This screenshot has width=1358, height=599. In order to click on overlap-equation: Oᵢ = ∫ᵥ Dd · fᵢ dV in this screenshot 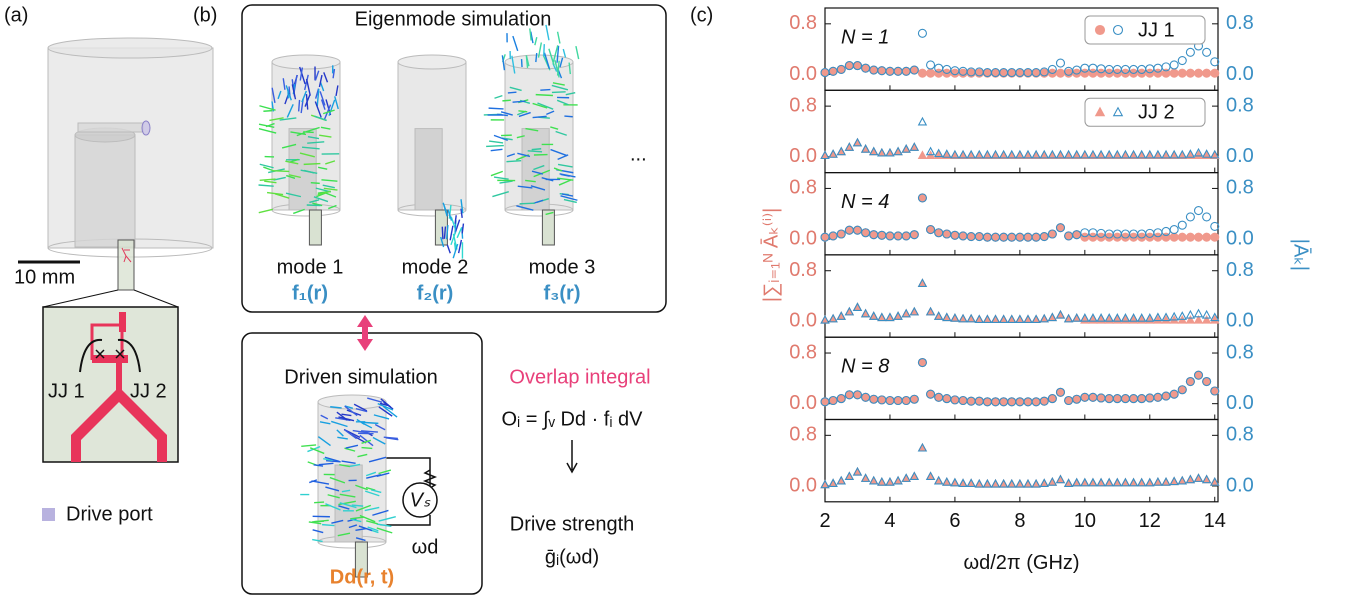, I will do `click(572, 419)`.